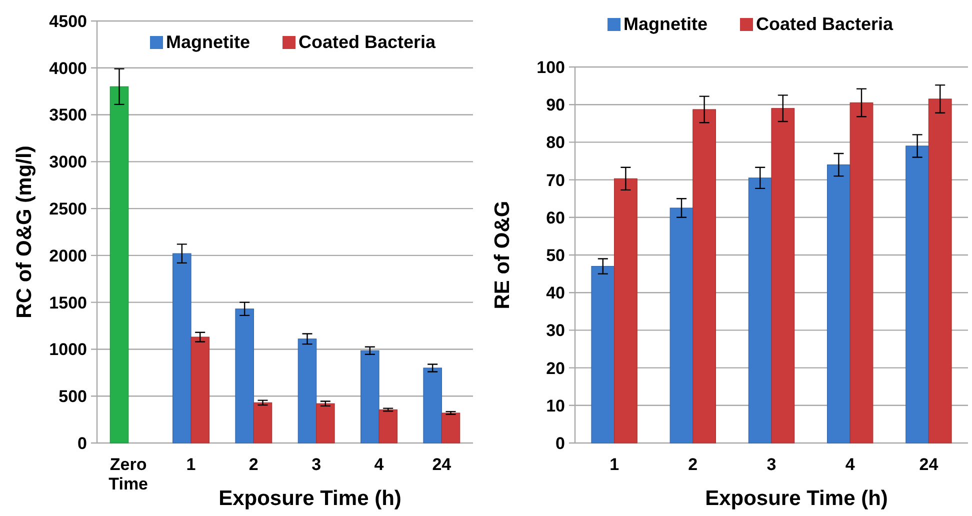  I want to click on y-tick-label: 500, so click(72, 396).